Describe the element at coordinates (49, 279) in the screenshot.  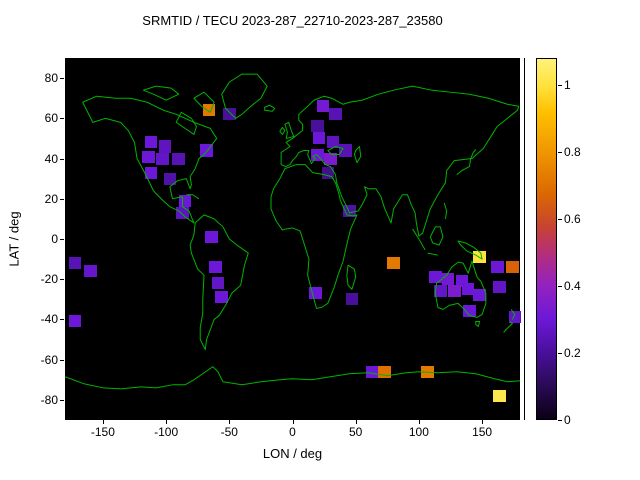
I see `y-tick-label: -20` at that location.